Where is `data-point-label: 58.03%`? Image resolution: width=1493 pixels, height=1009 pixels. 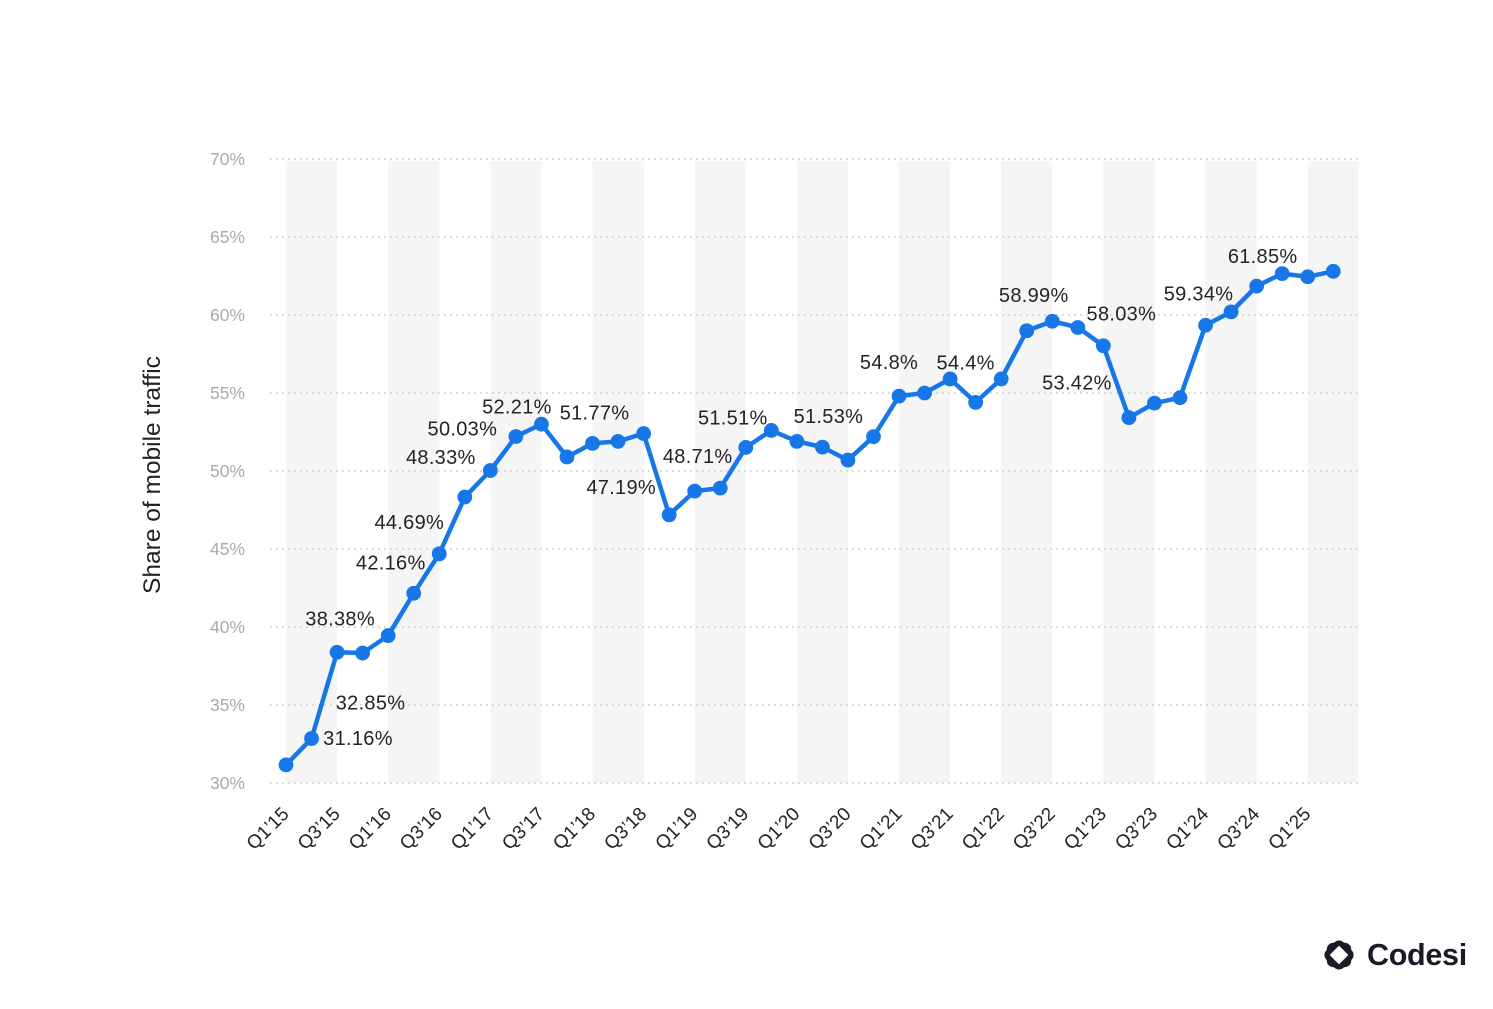 data-point-label: 58.03% is located at coordinates (1122, 315).